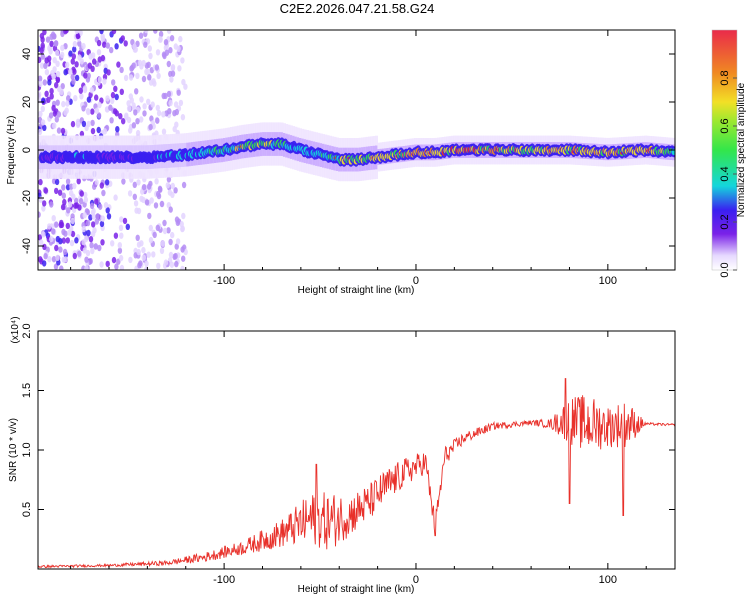  What do you see at coordinates (725, 125) in the screenshot?
I see `colorbar-tick-label: 0.6` at bounding box center [725, 125].